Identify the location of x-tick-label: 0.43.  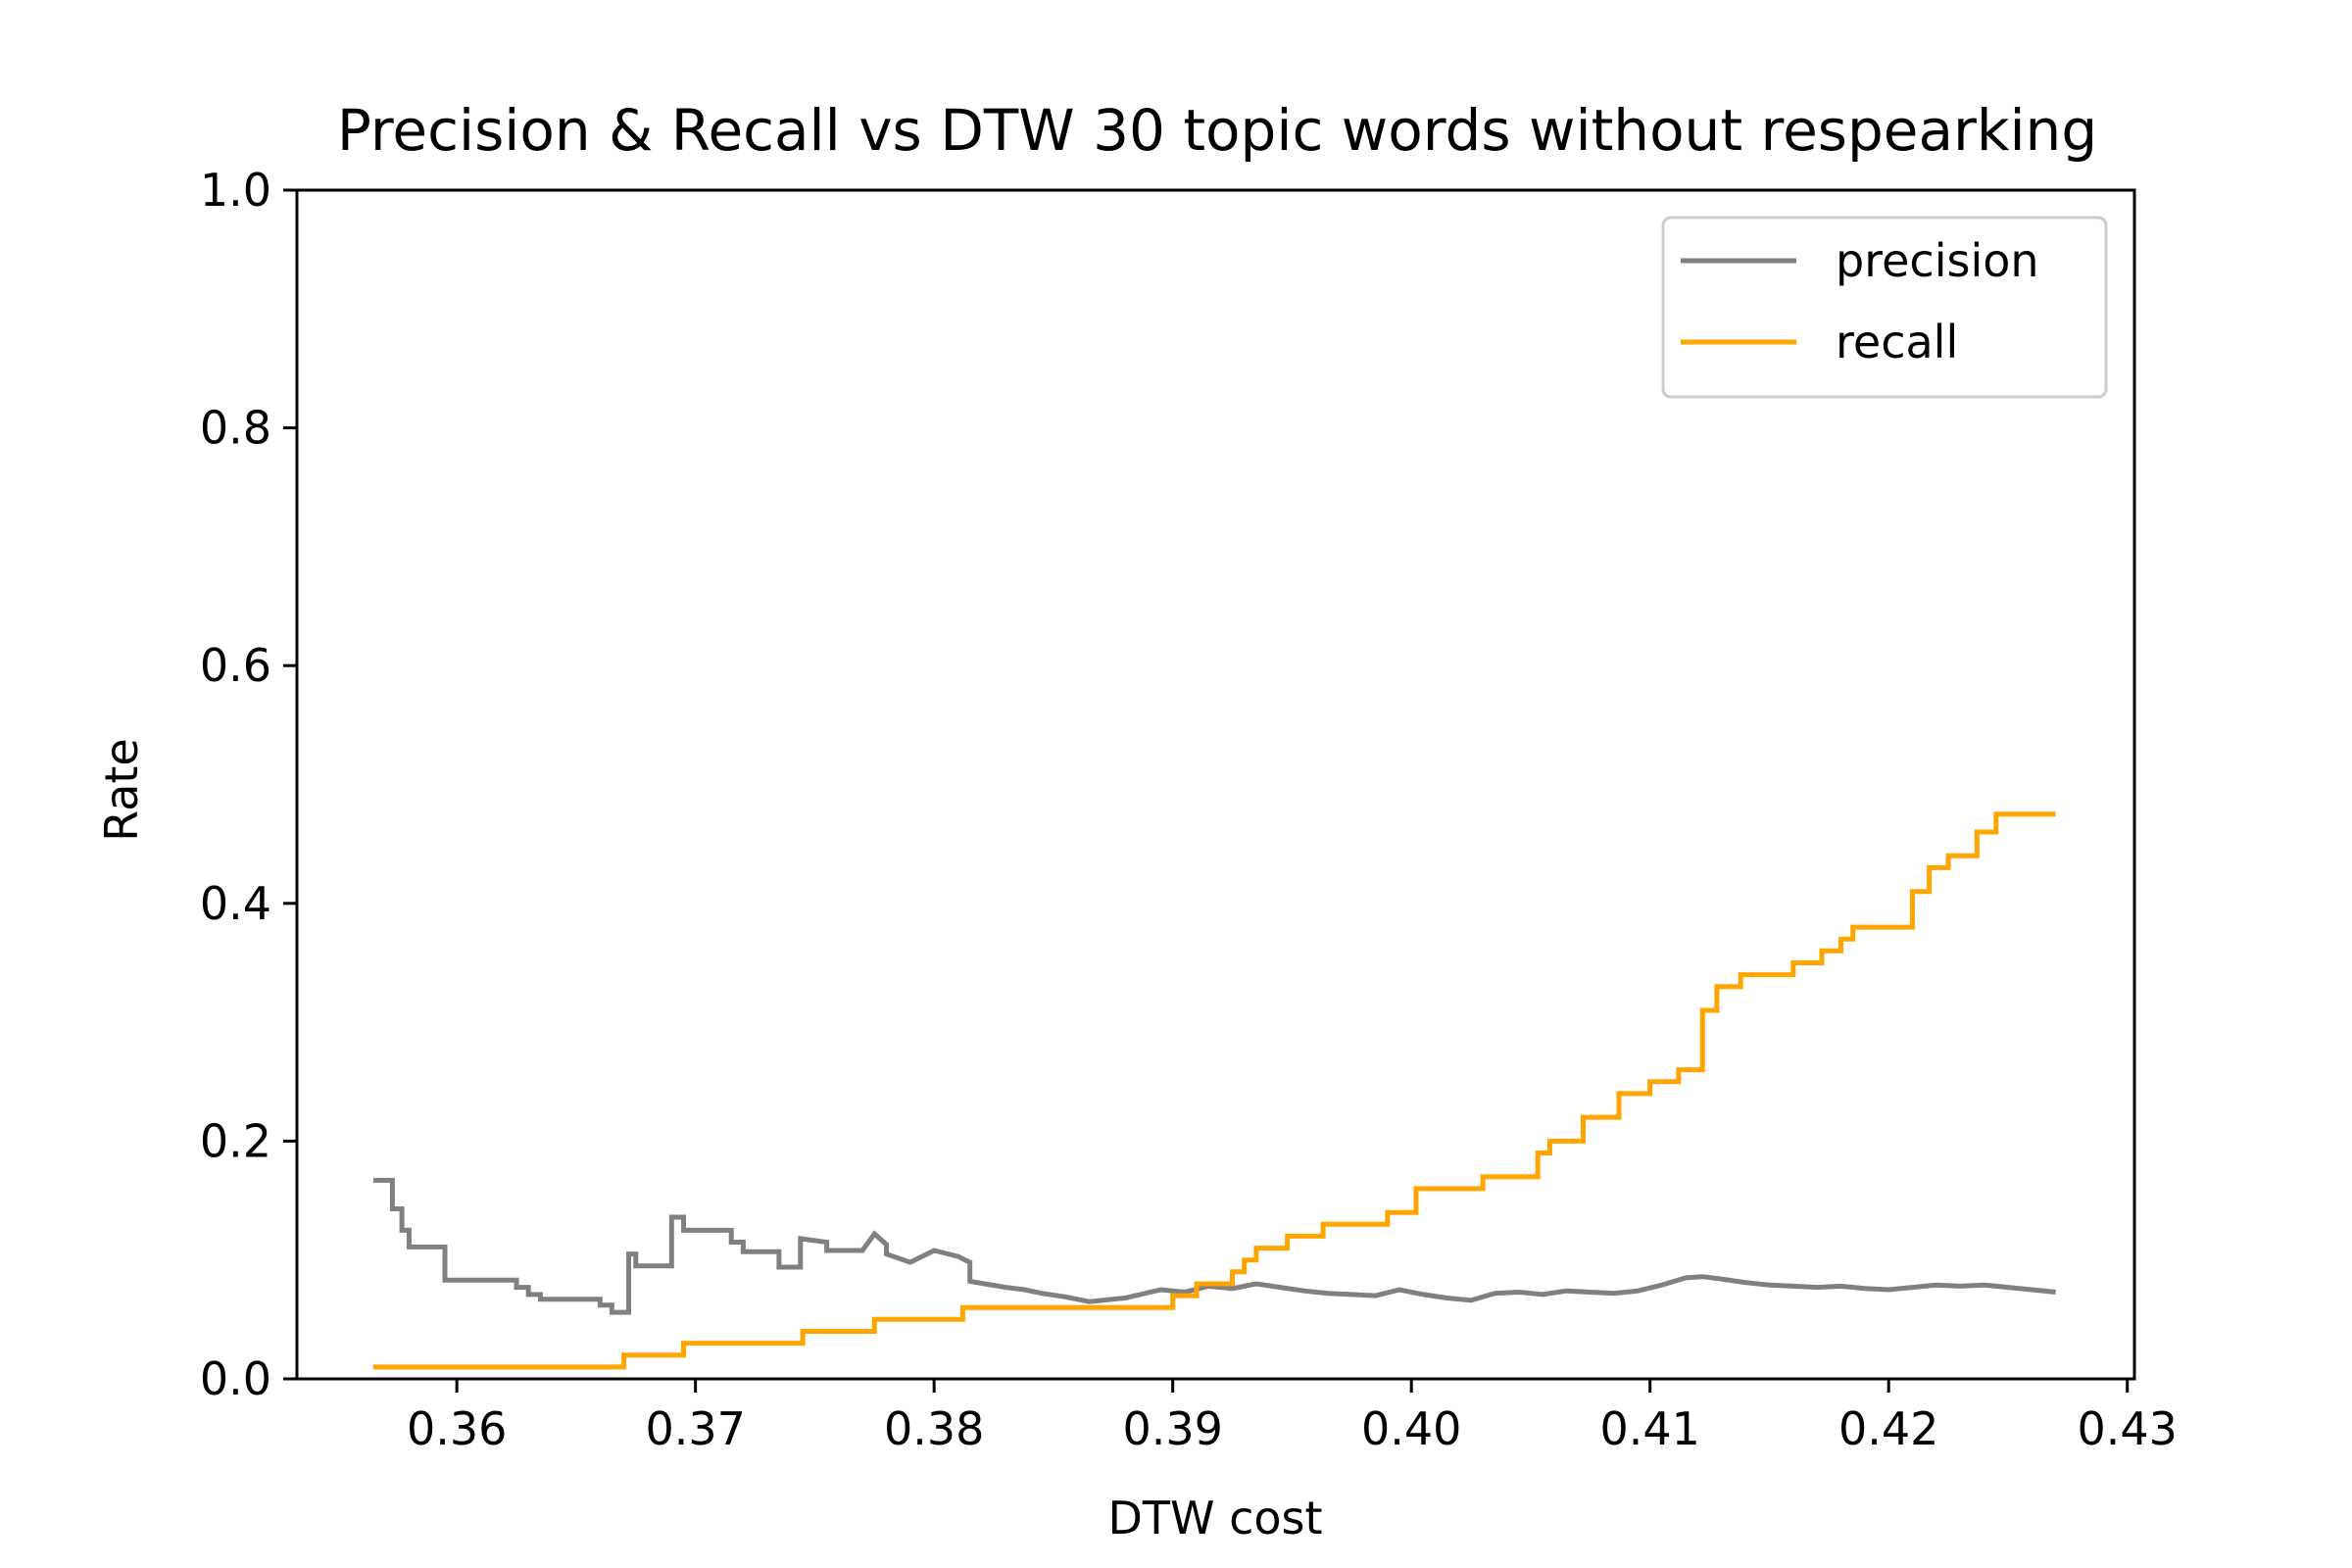
(2127, 1428).